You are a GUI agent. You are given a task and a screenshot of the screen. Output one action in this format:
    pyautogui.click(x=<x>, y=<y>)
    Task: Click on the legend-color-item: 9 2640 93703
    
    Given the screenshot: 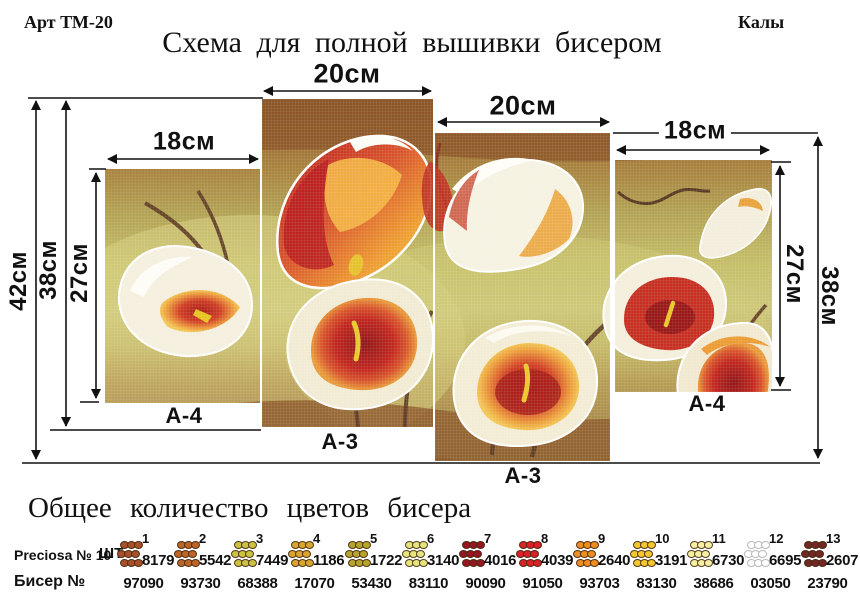 What is the action you would take?
    pyautogui.click(x=601, y=562)
    